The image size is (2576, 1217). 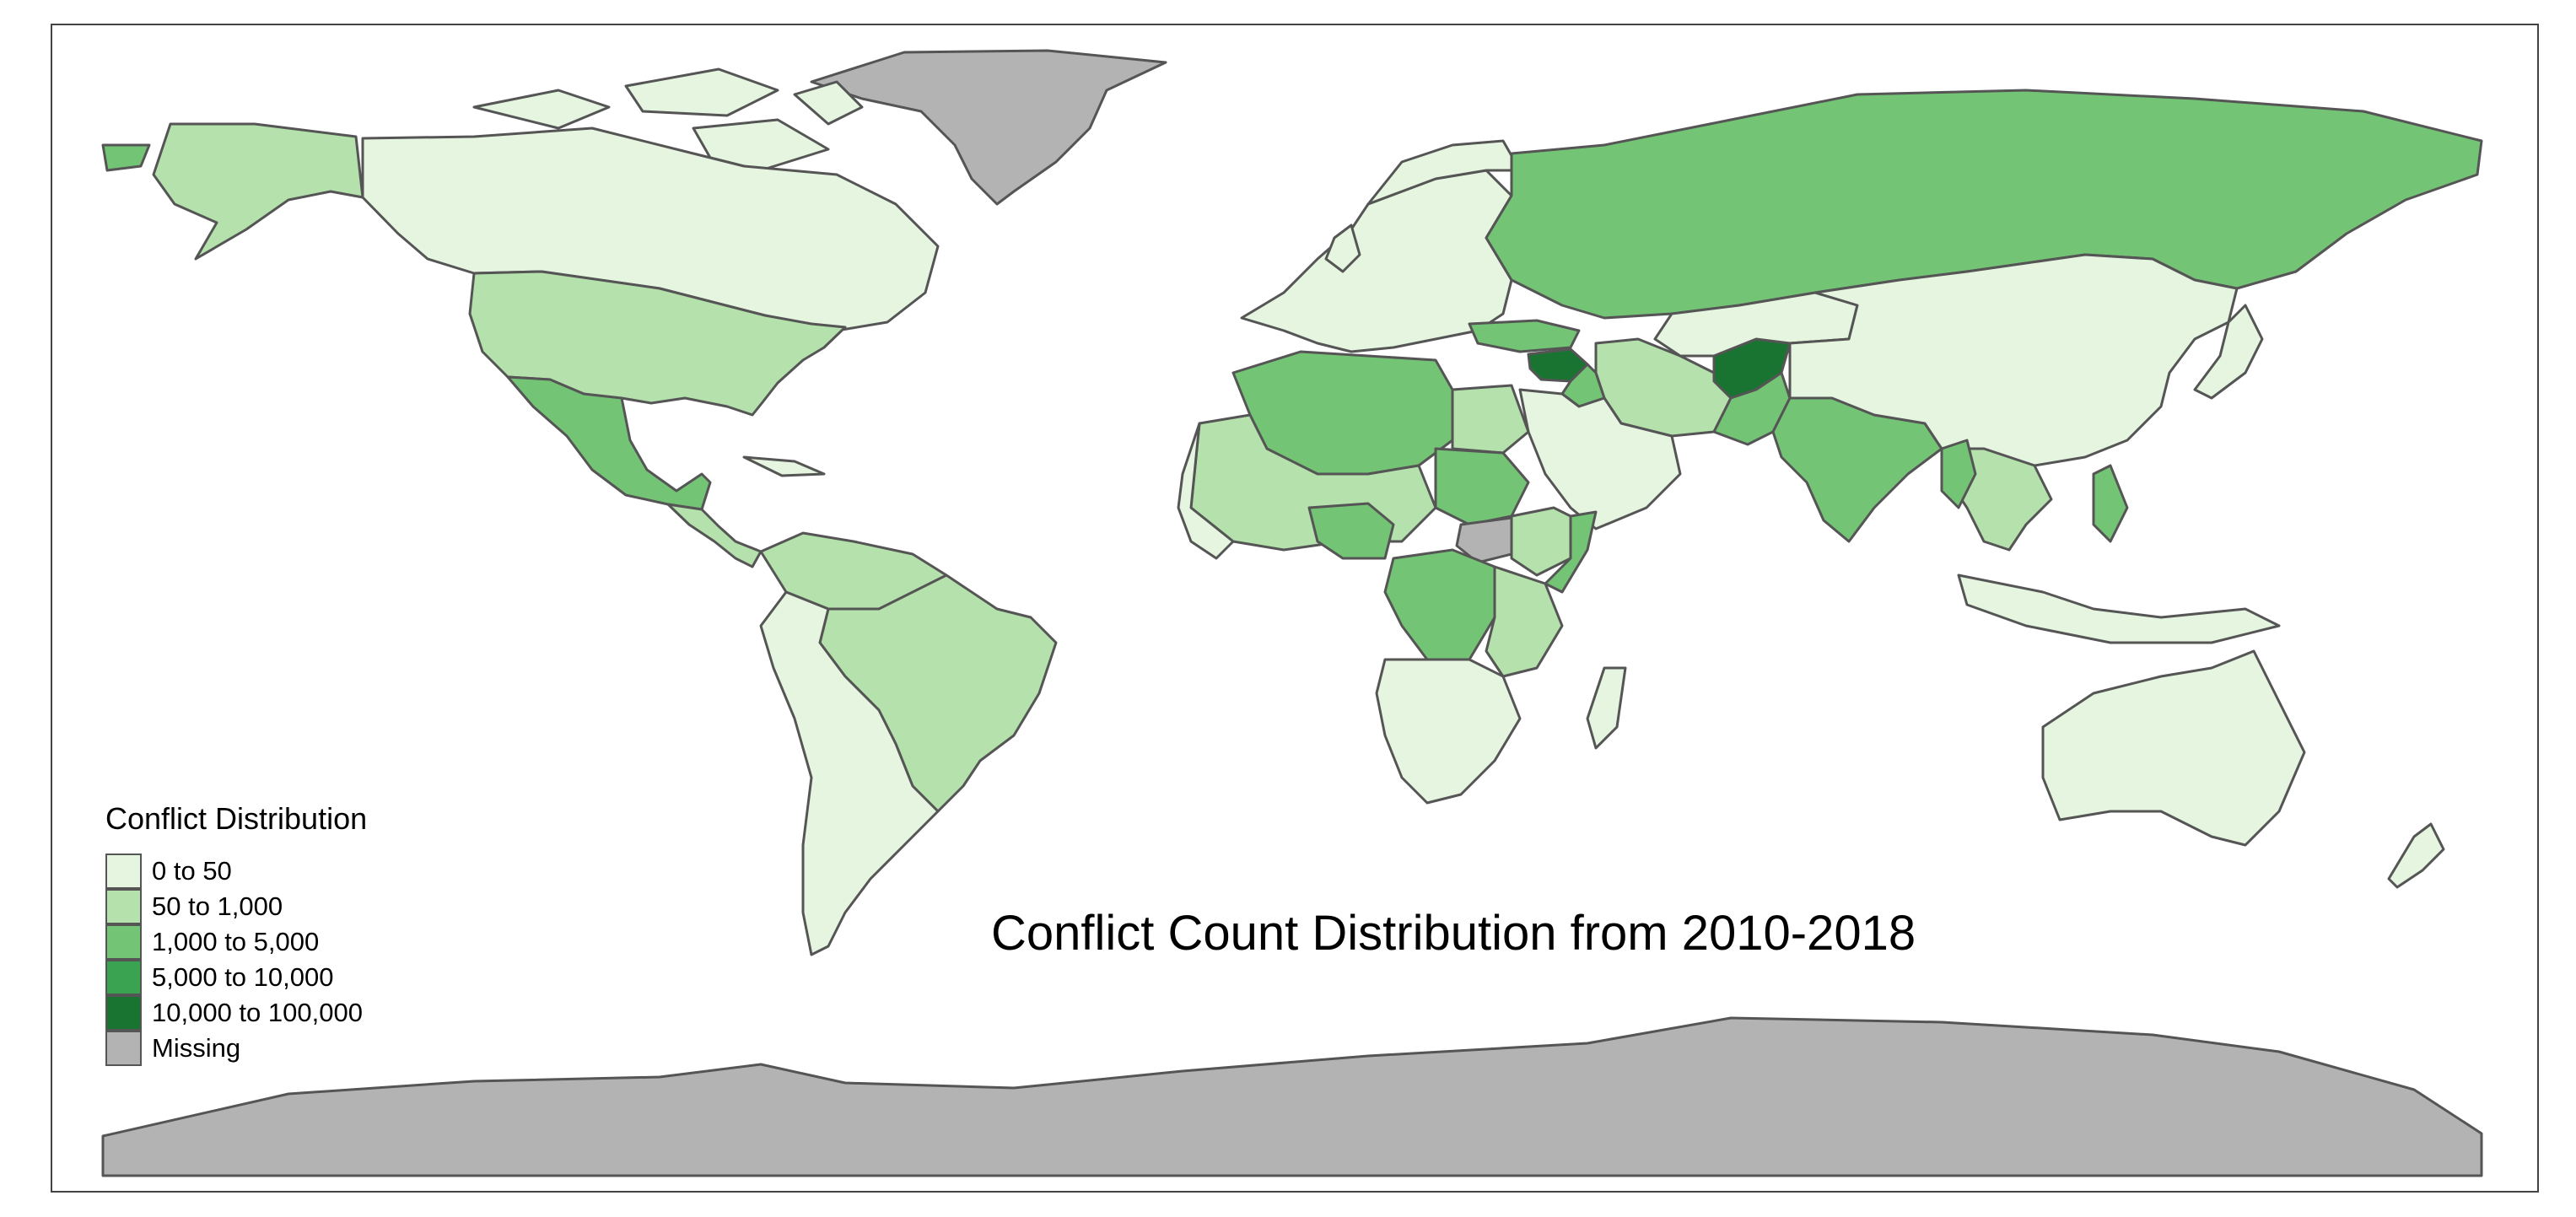 What do you see at coordinates (1342, 248) in the screenshot?
I see `region-uk` at bounding box center [1342, 248].